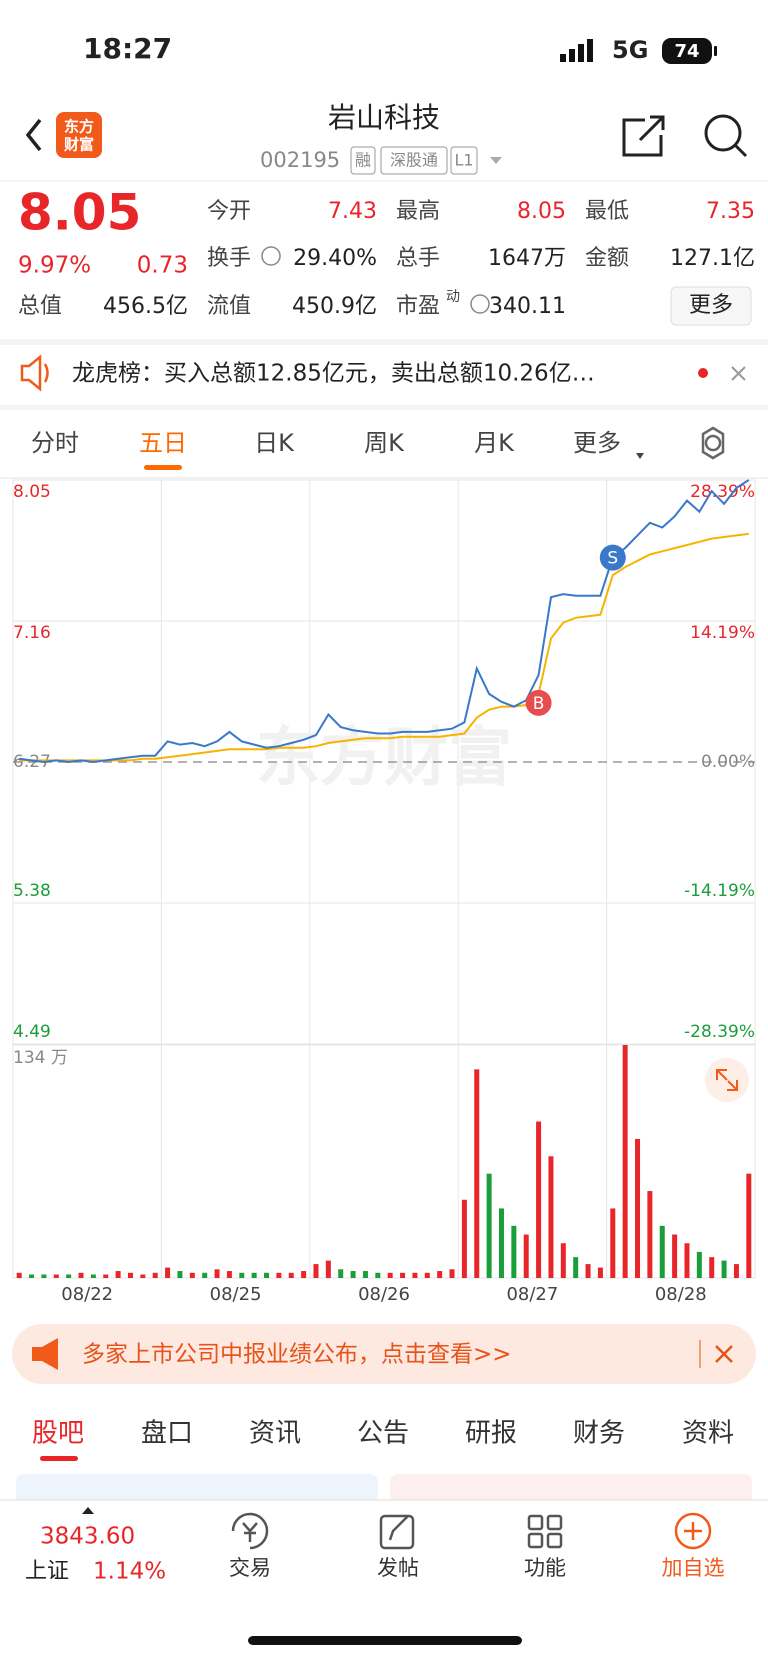 This screenshot has height=1663, width=768. Describe the element at coordinates (612, 559) in the screenshot. I see `trade-marker-label: S` at that location.